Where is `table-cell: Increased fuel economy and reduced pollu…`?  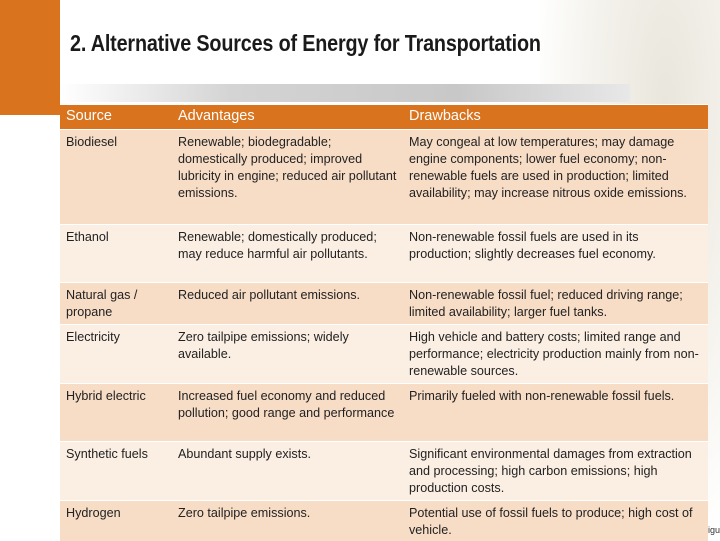
table-cell: Increased fuel economy and reduced pollu… is located at coordinates (287, 413).